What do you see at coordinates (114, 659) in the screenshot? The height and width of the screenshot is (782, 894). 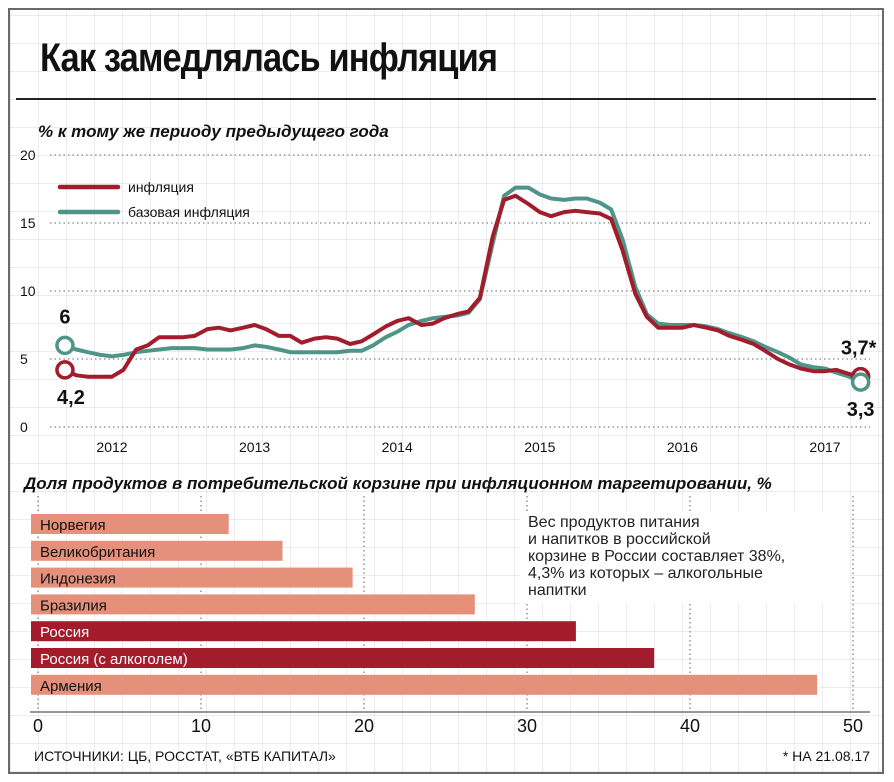 I see `bar-category-label: Россия (с алкоголем)` at bounding box center [114, 659].